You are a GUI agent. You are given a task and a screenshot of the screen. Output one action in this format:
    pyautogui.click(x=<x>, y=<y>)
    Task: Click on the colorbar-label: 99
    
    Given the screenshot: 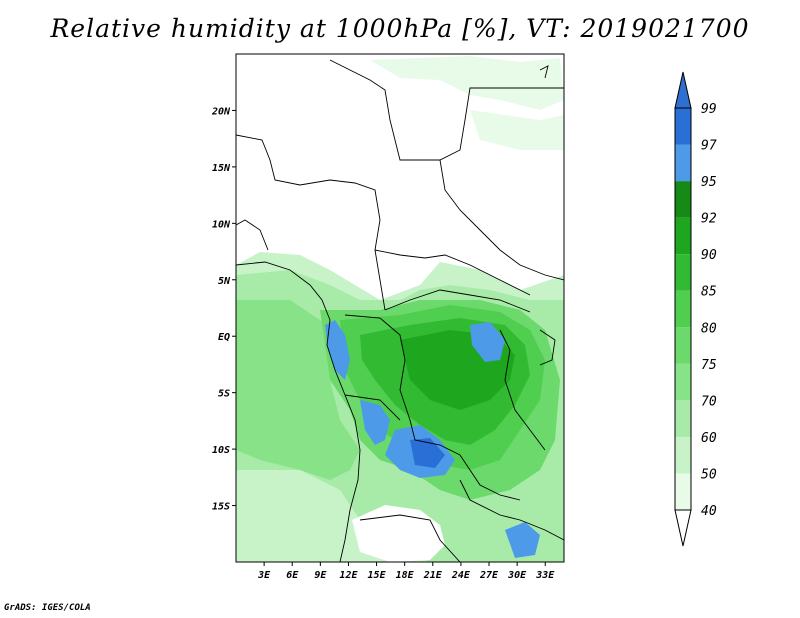 What is the action you would take?
    pyautogui.click(x=709, y=109)
    